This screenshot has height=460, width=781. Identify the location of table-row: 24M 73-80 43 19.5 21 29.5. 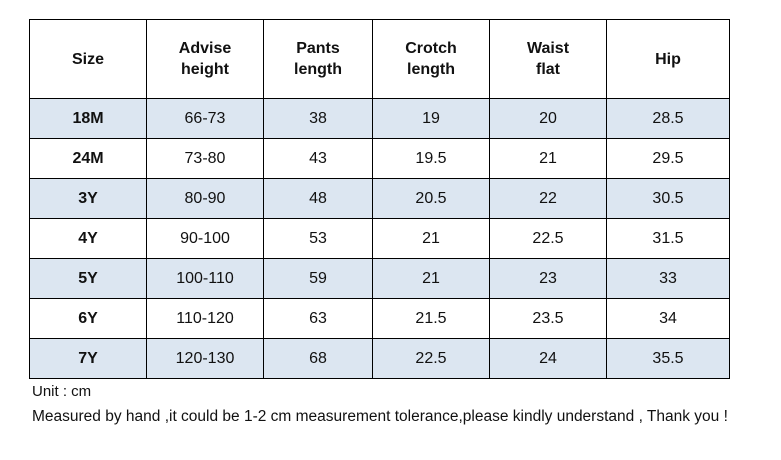
(379, 158).